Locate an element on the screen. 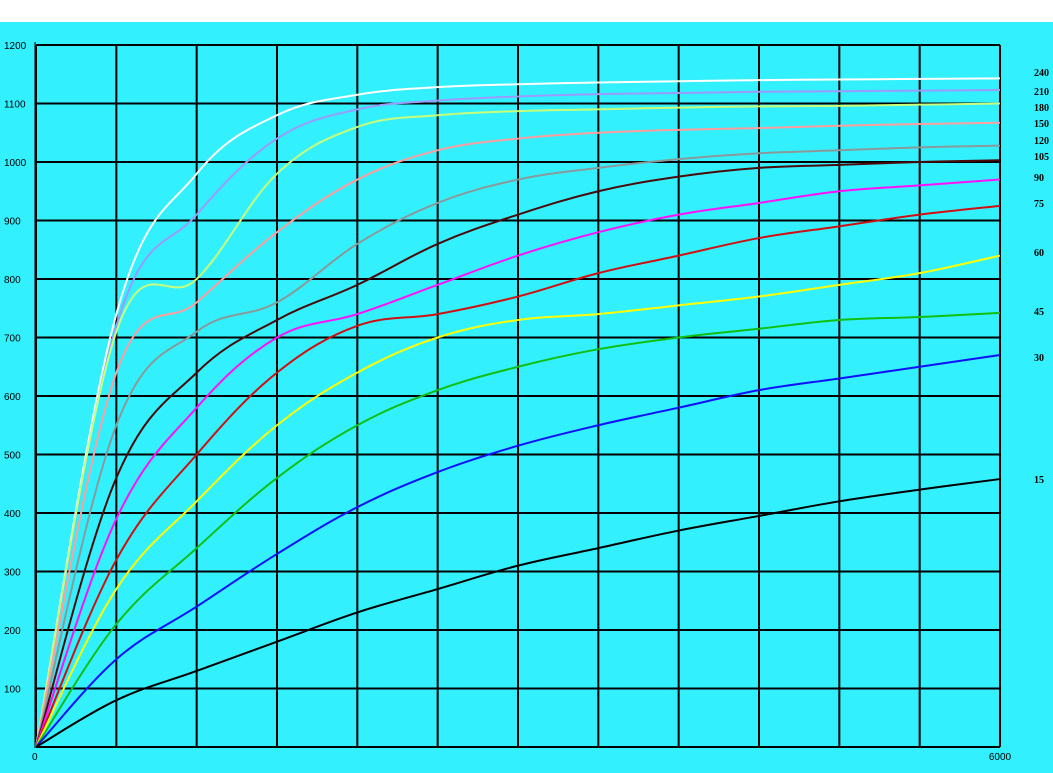 The width and height of the screenshot is (1053, 773). y-tick-label: 500 is located at coordinates (12, 456).